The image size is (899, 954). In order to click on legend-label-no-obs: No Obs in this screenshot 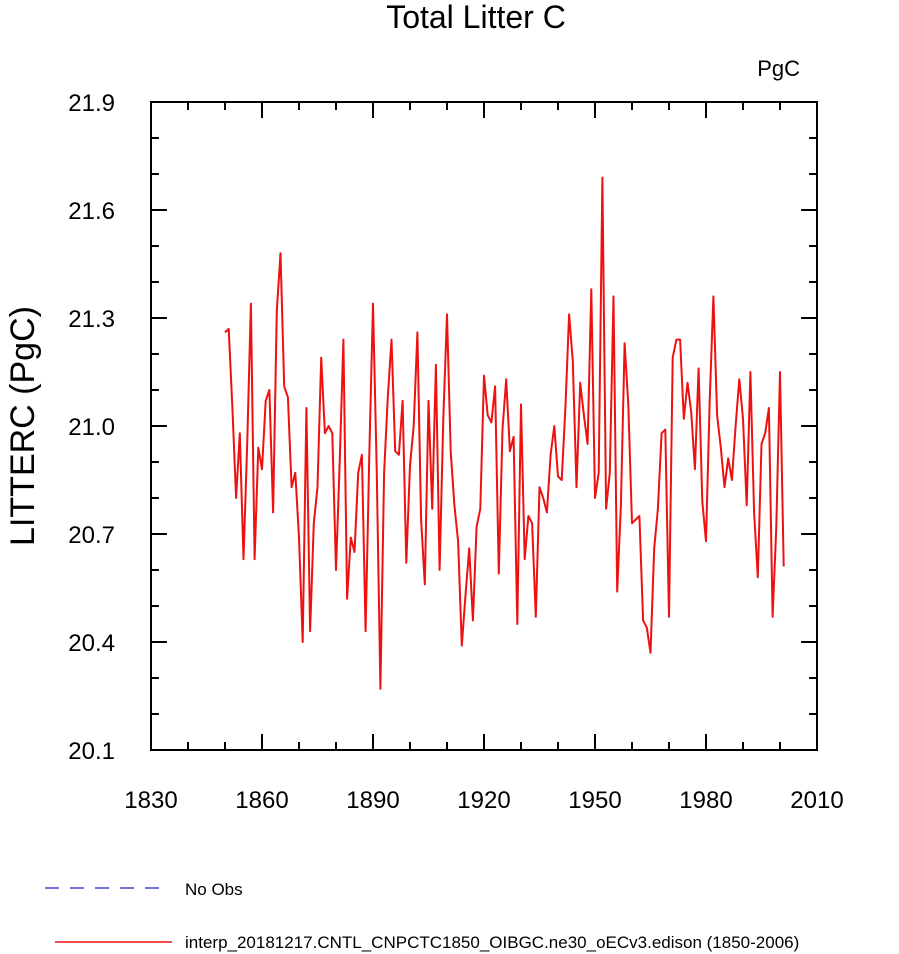, I will do `click(214, 889)`.